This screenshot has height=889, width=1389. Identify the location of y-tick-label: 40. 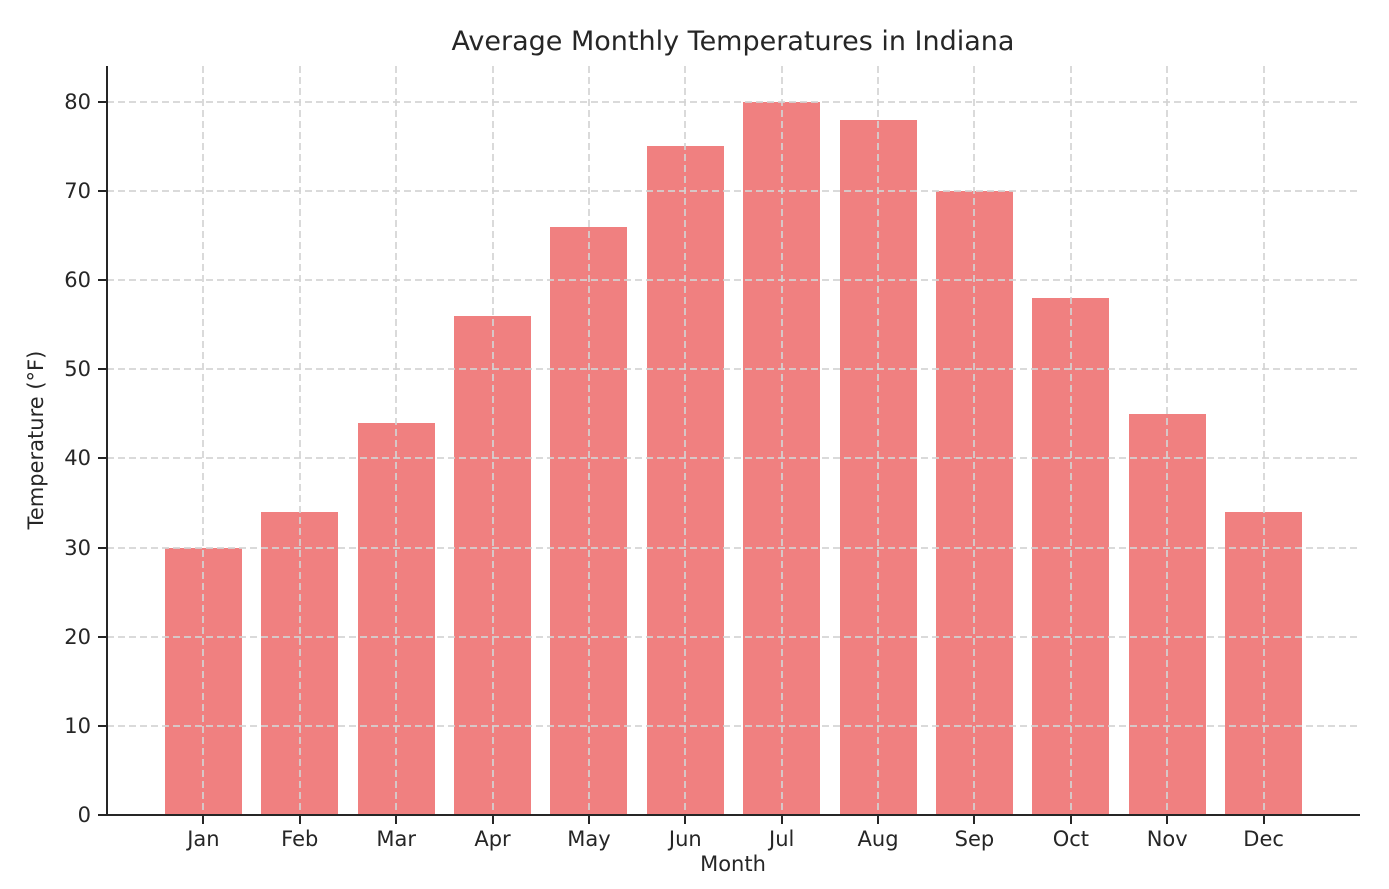
(77, 458).